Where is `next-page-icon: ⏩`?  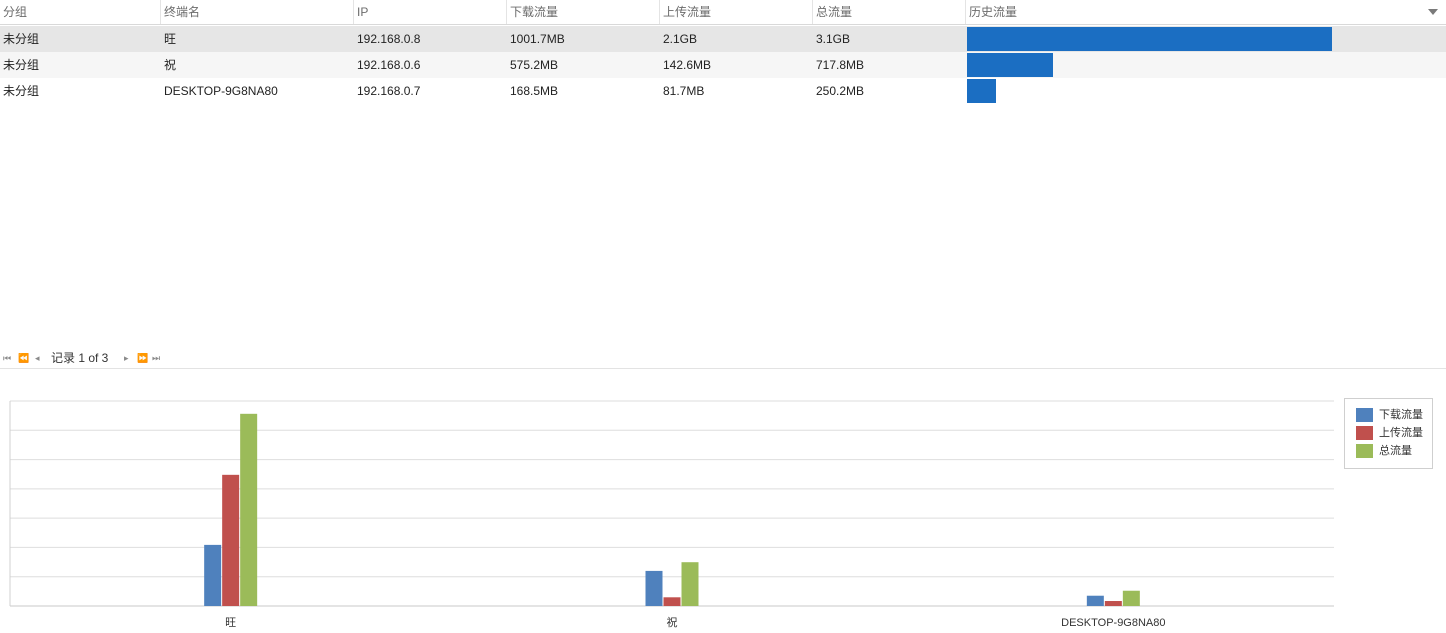
next-page-icon: ⏩ is located at coordinates (143, 358).